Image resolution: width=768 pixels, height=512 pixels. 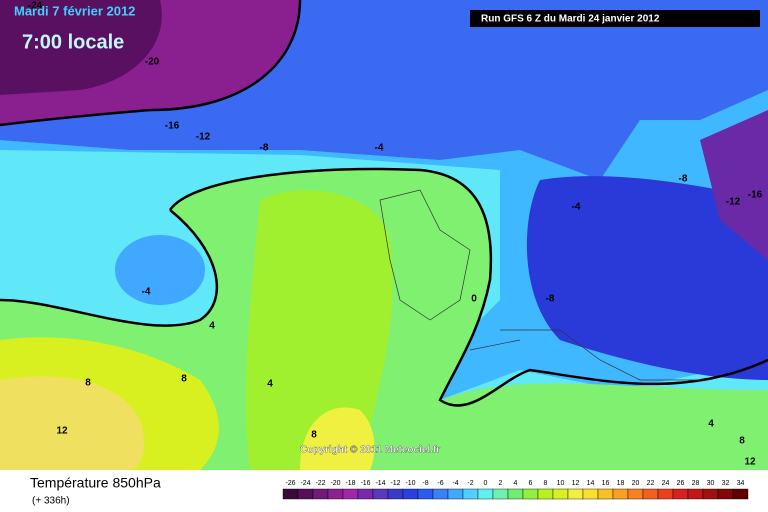 I want to click on scale-tick-label: -2, so click(x=470, y=483).